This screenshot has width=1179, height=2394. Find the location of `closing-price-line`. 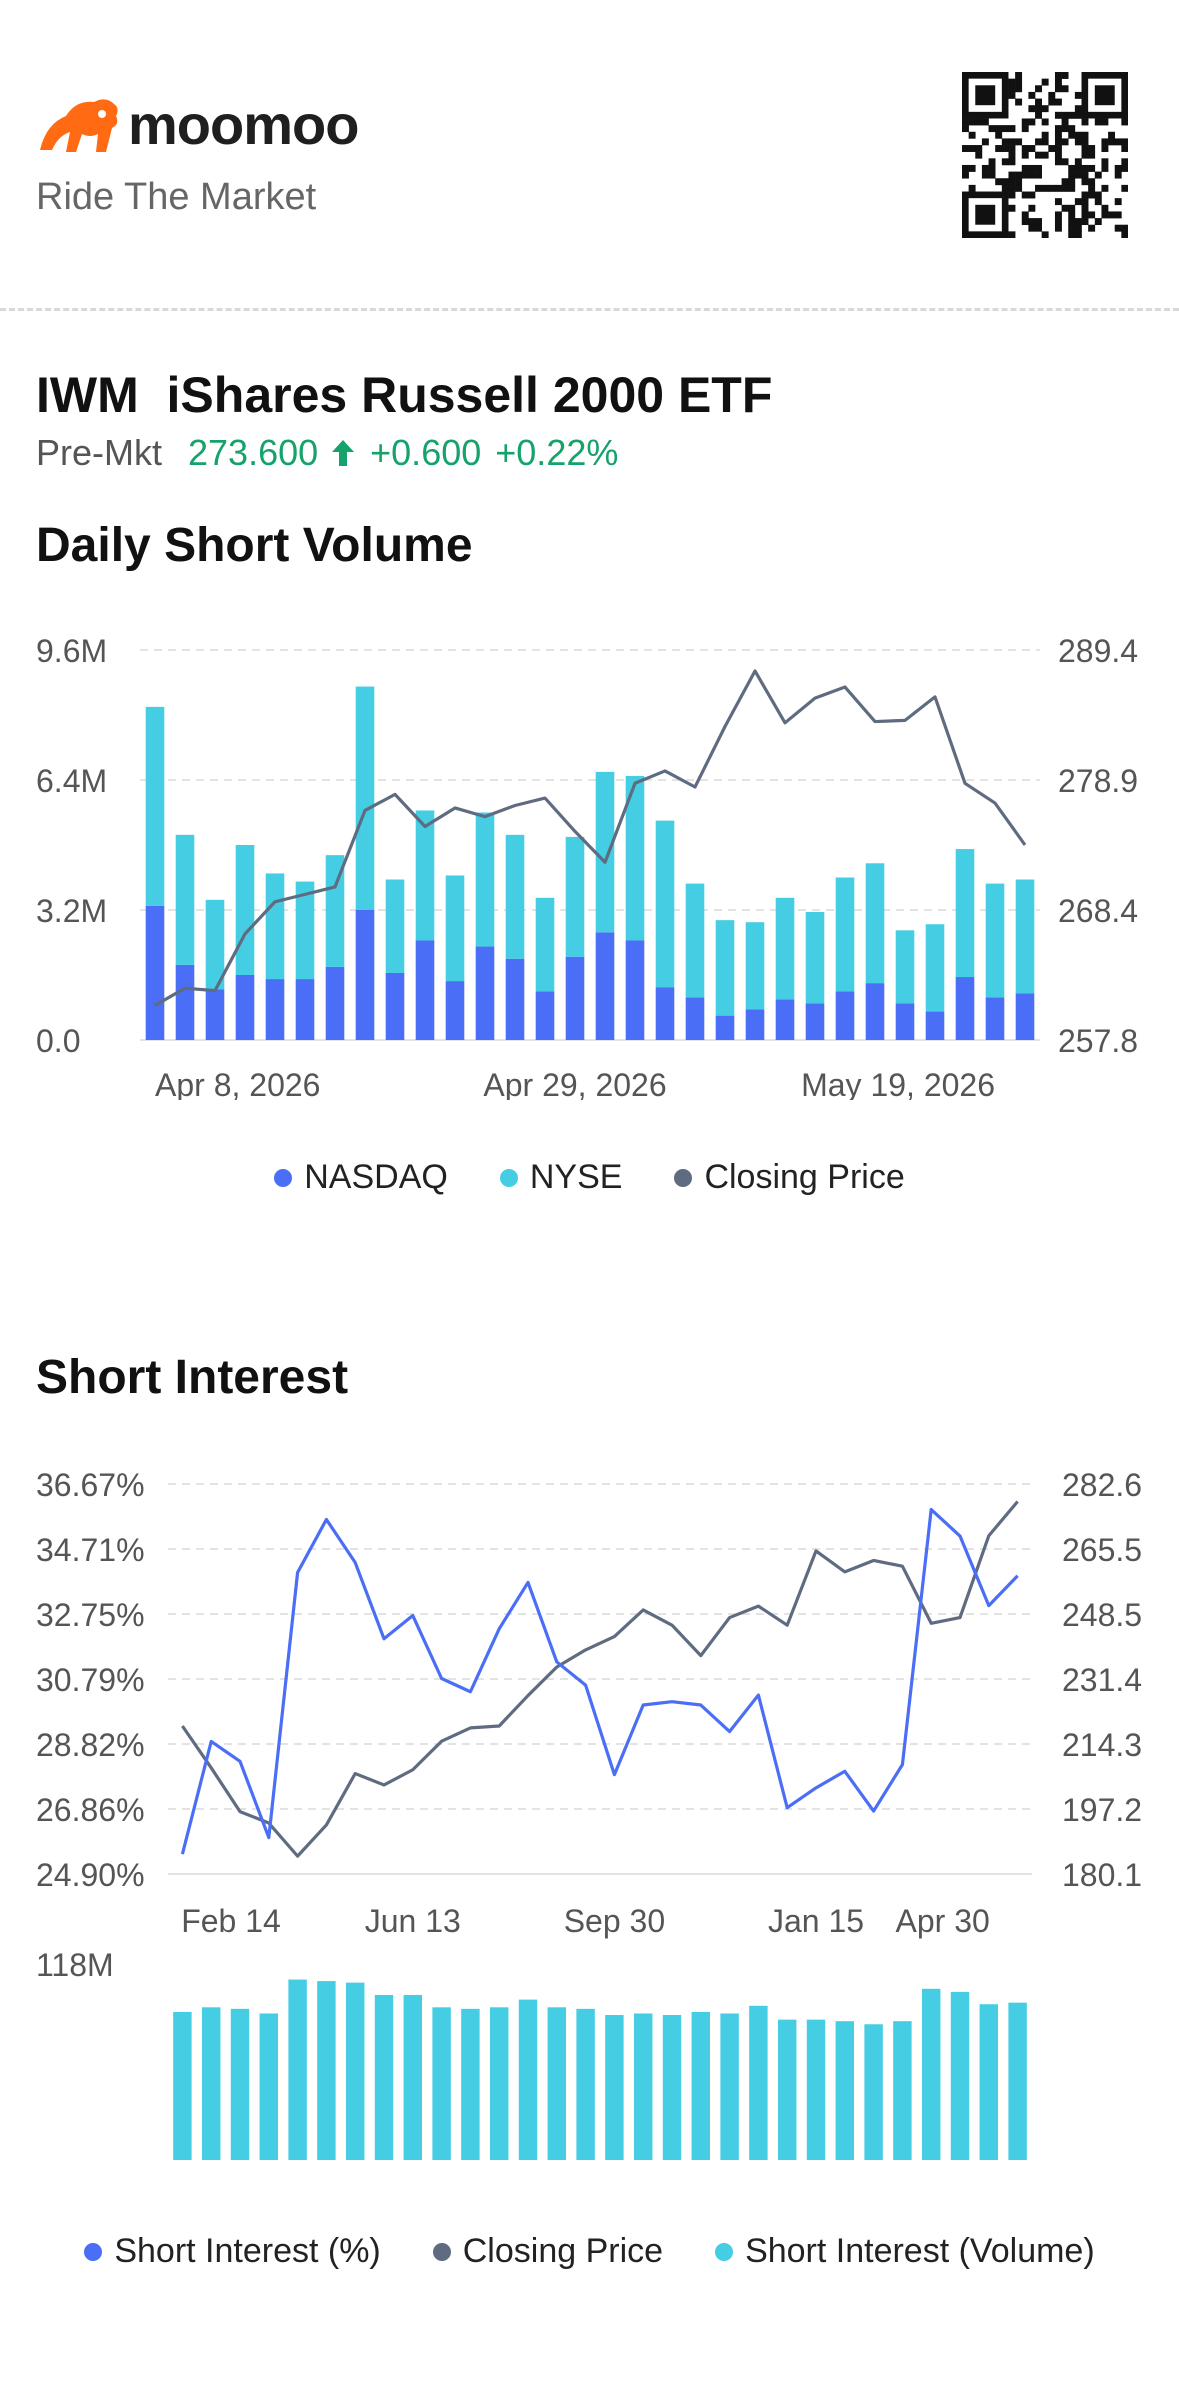

closing-price-line is located at coordinates (600, 1679).